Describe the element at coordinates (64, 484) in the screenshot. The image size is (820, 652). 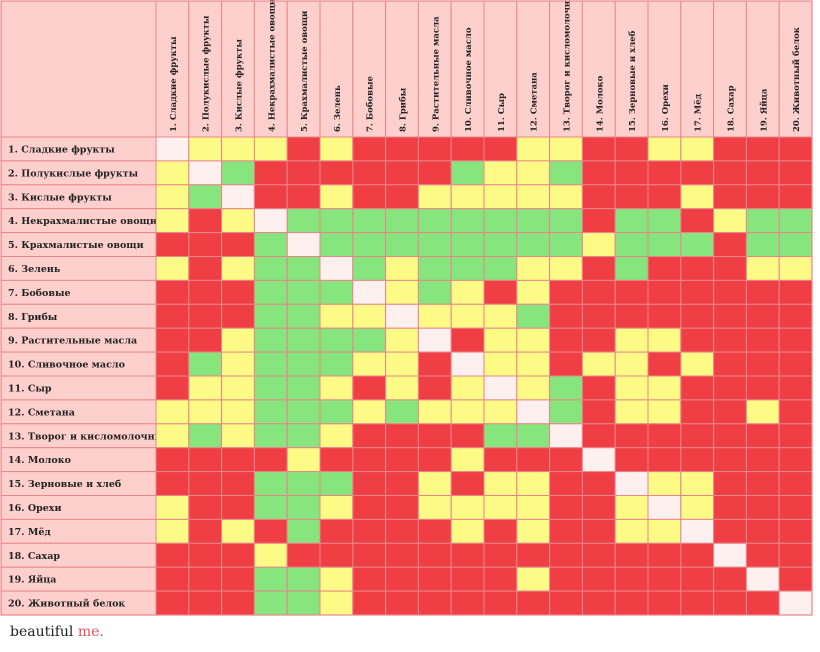
I see `row-label: 15. Зерновые и хлеб` at that location.